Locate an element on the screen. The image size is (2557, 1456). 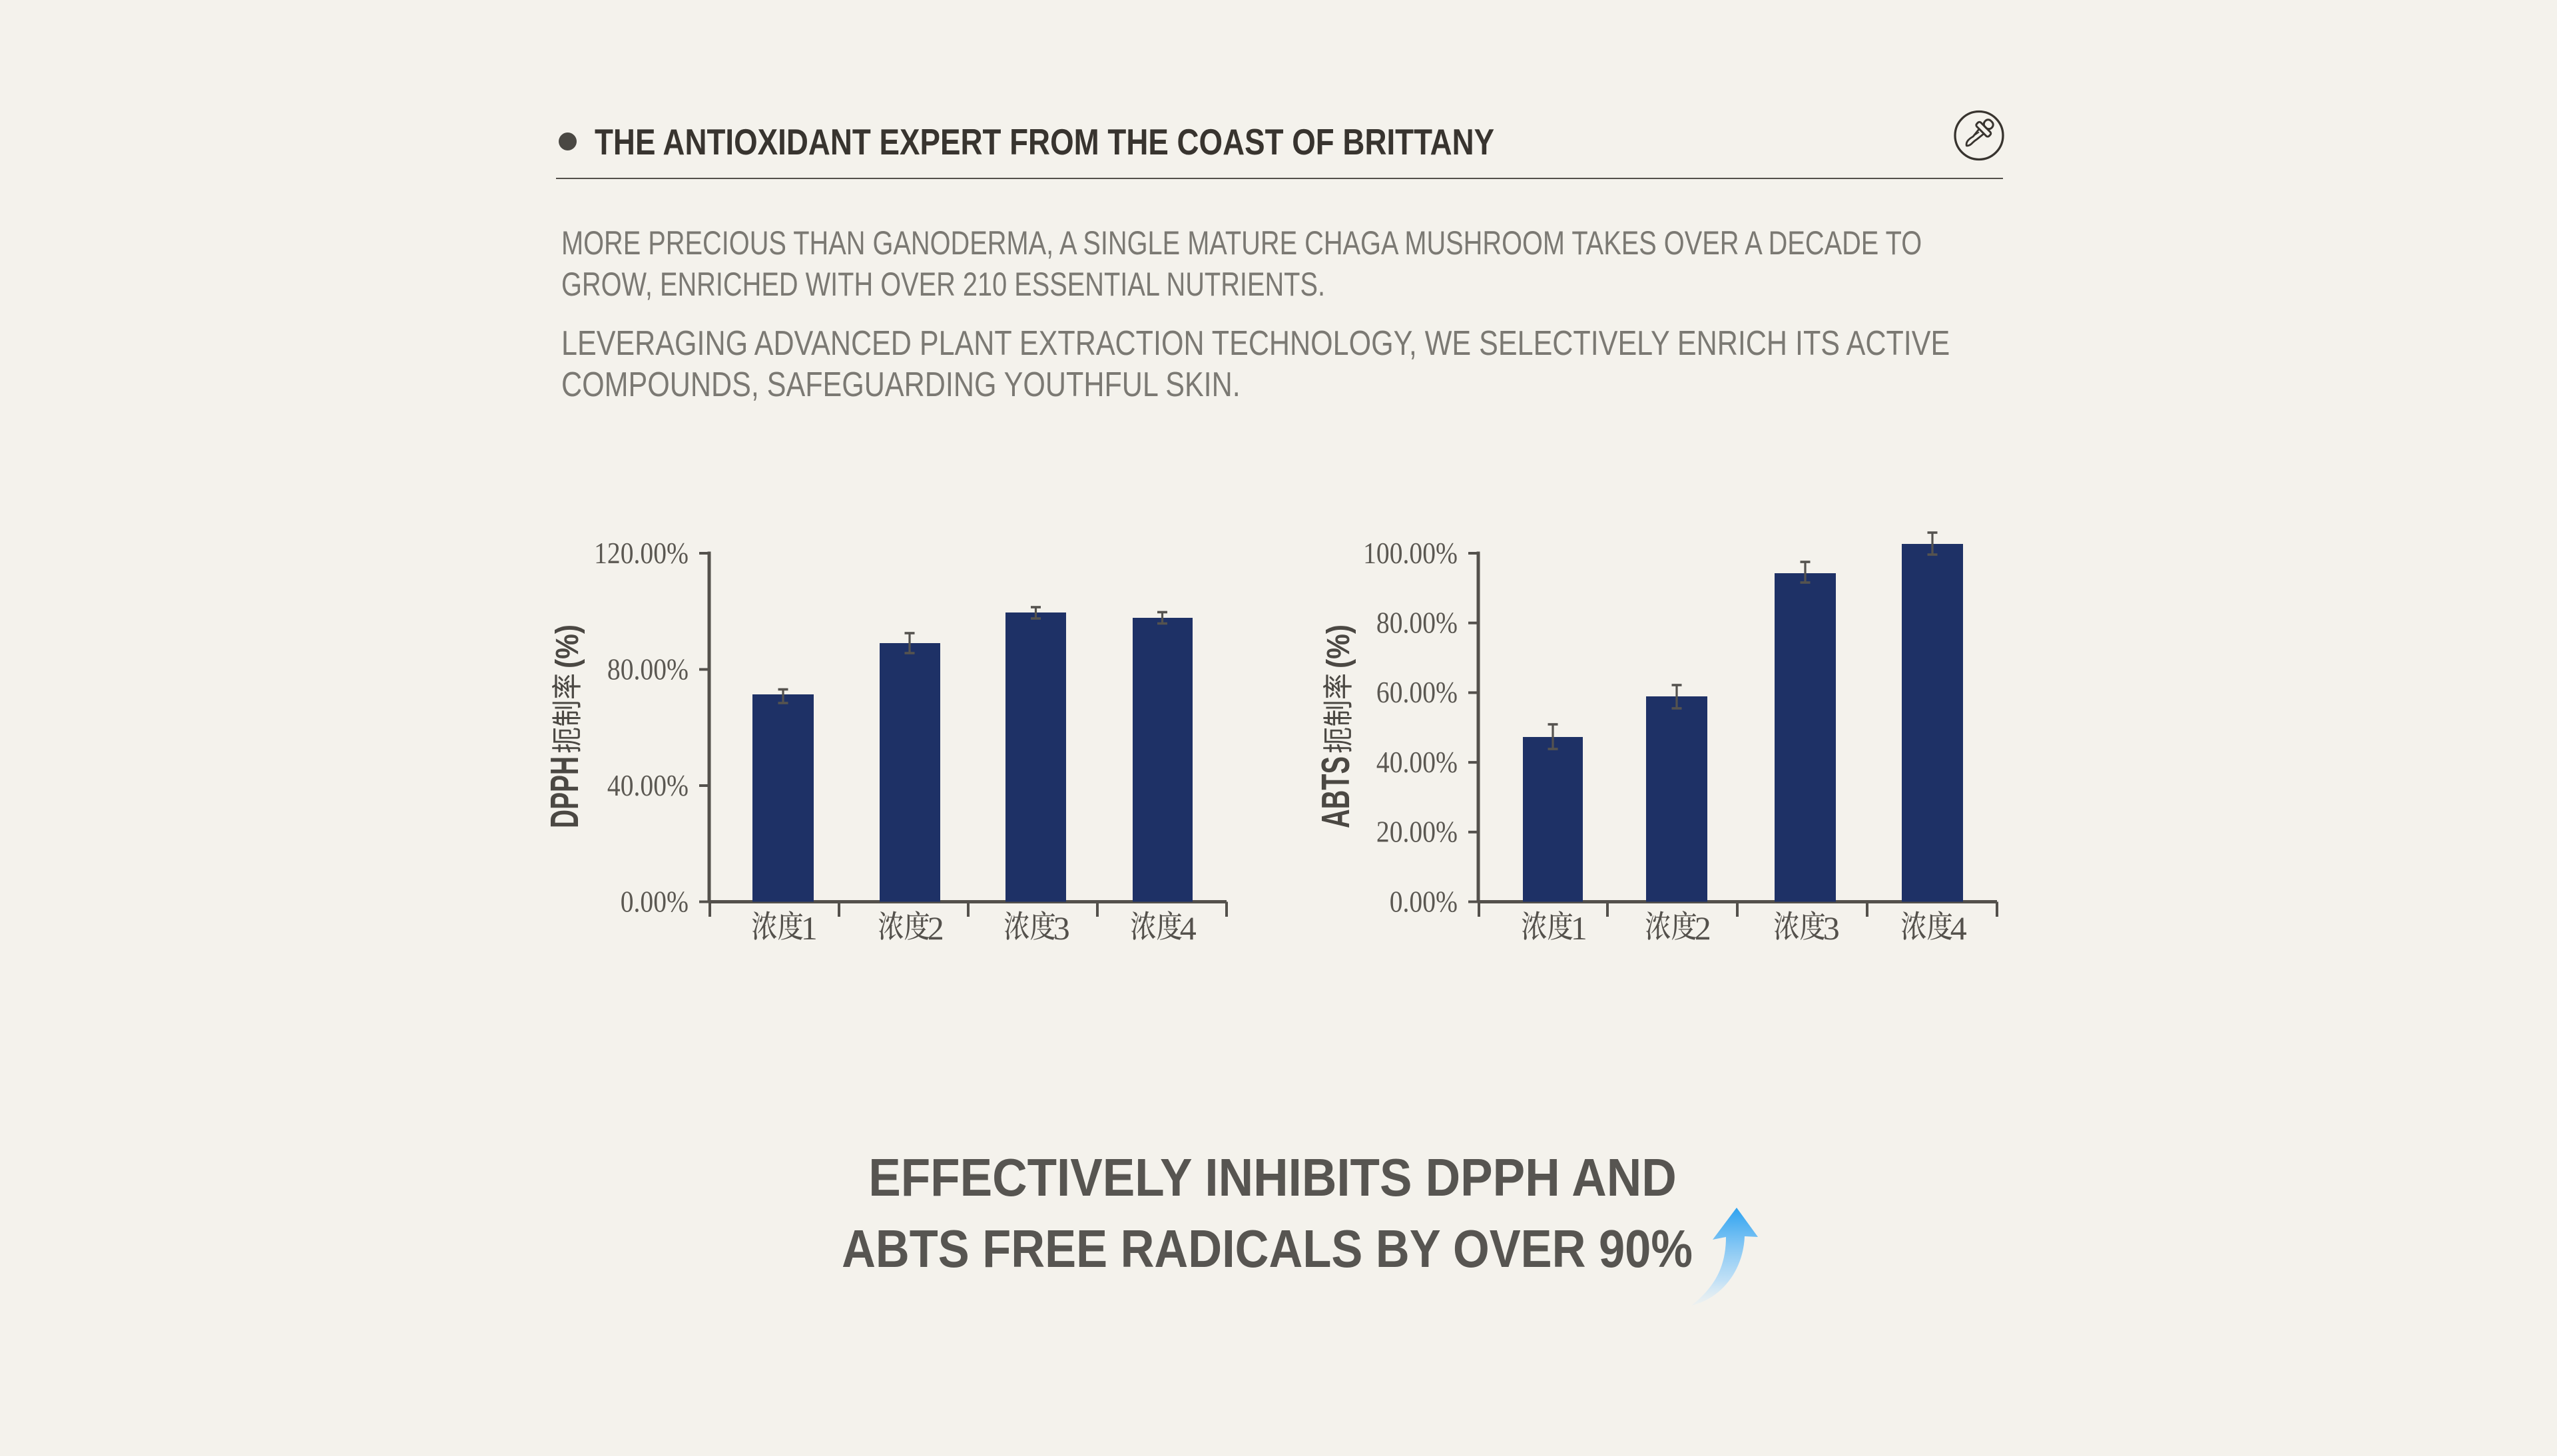
svg-text: DPPH is located at coordinates (565, 792).